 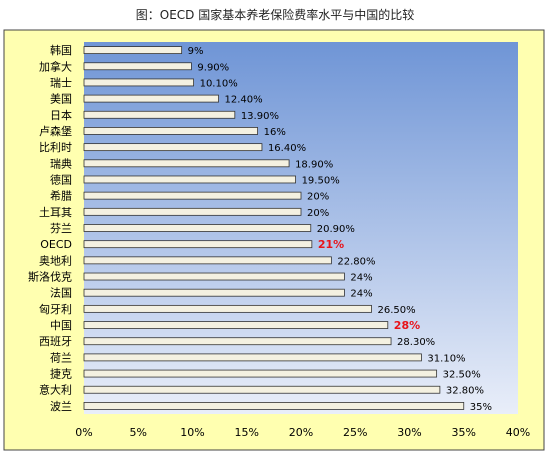 I want to click on category-label: 瑞典, so click(x=61, y=163).